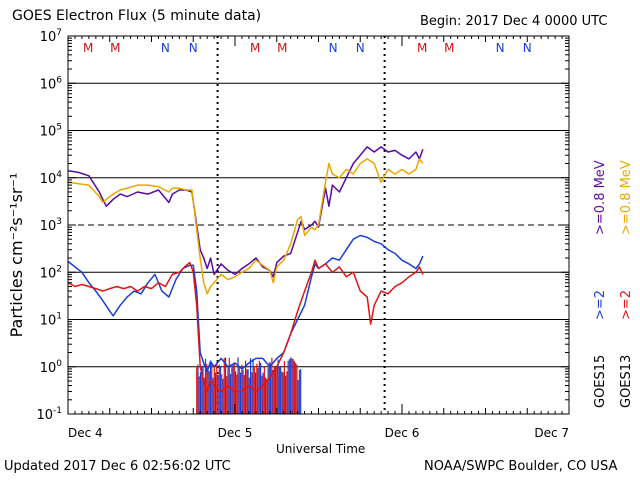  Describe the element at coordinates (49, 414) in the screenshot. I see `y-tick-label: 10⁻¹` at that location.